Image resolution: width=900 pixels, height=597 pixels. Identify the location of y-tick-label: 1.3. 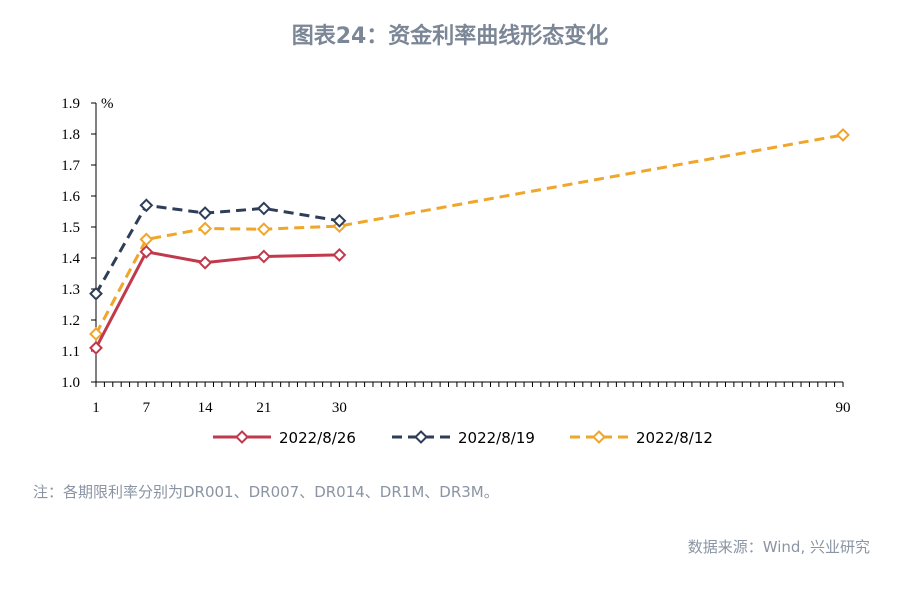
(70, 290).